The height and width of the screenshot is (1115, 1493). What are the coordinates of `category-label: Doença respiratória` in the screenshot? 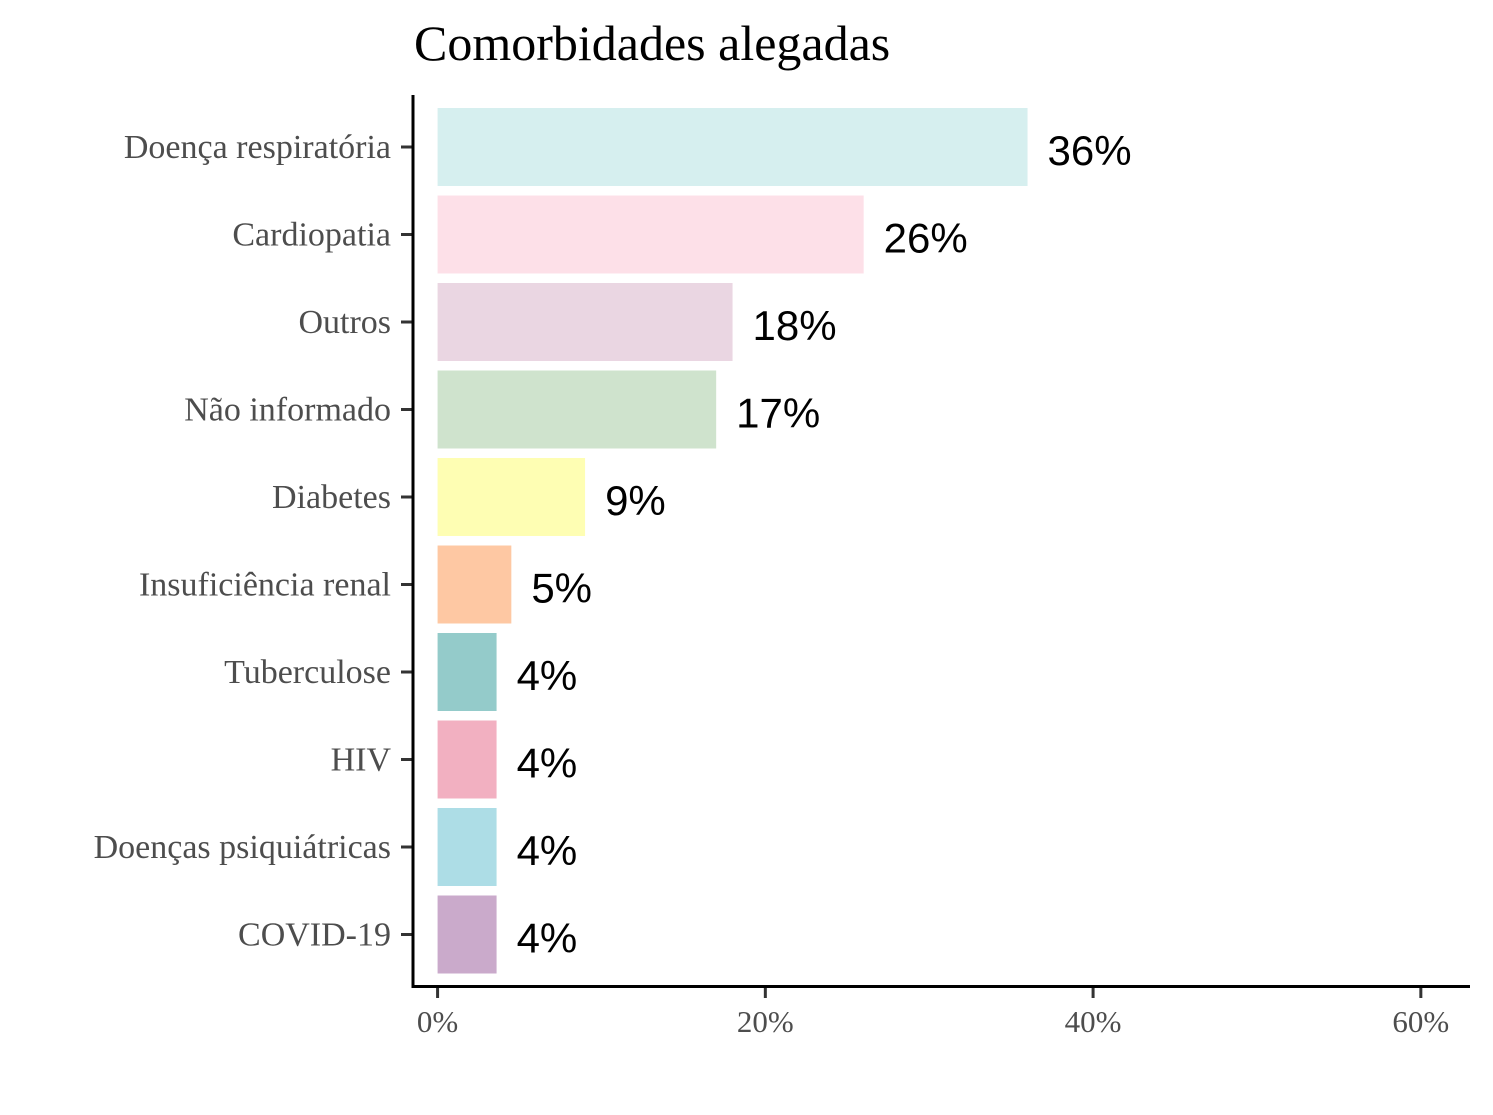 It's located at (257, 147).